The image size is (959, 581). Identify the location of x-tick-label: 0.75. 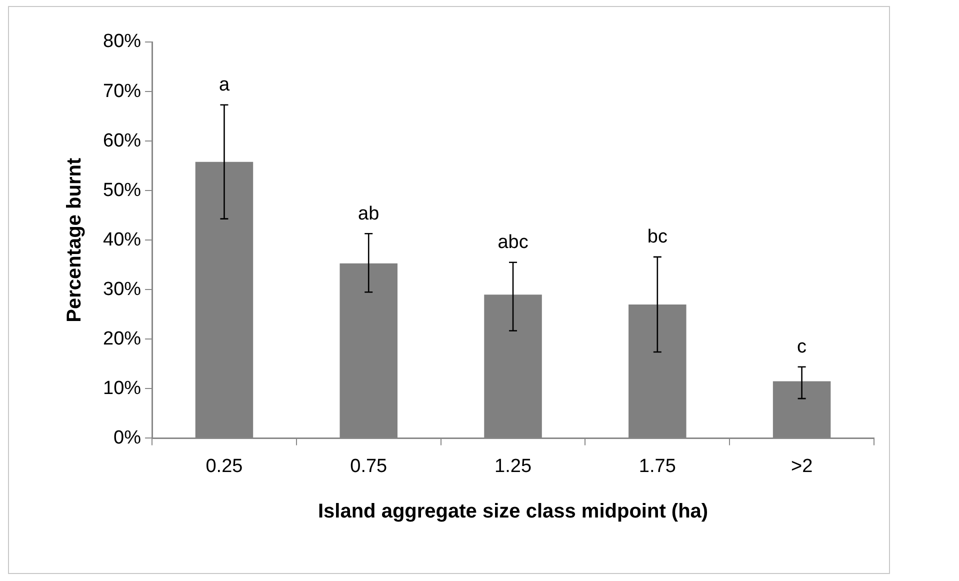
(369, 466).